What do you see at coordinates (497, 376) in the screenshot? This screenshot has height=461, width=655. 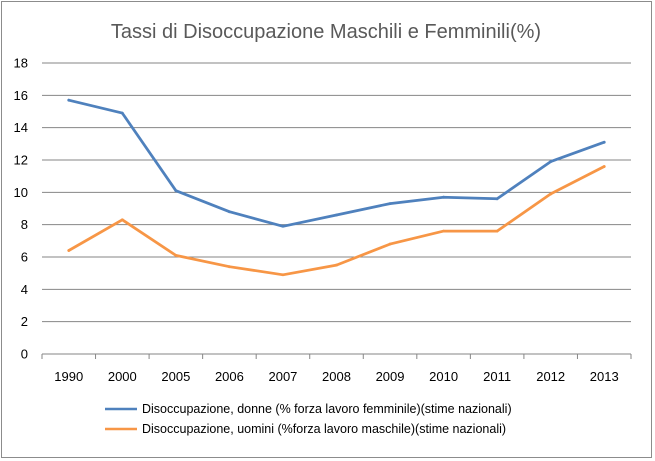 I see `x-tick-label: 2011` at bounding box center [497, 376].